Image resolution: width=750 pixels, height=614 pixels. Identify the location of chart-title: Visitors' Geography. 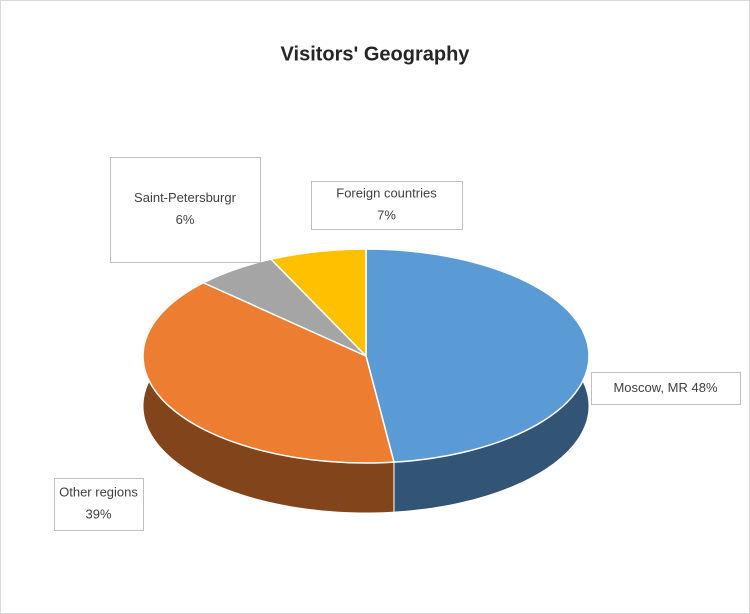
(376, 54).